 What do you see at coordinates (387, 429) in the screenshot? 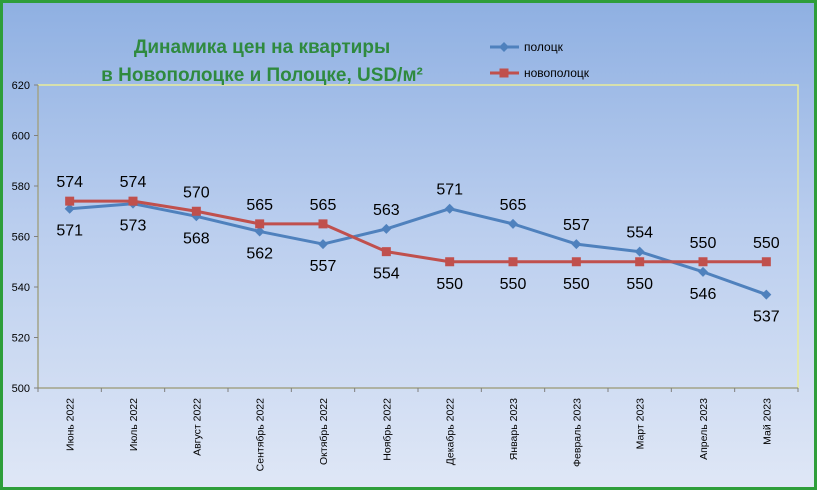
I see `x-tick-label: Ноябрь 2022` at bounding box center [387, 429].